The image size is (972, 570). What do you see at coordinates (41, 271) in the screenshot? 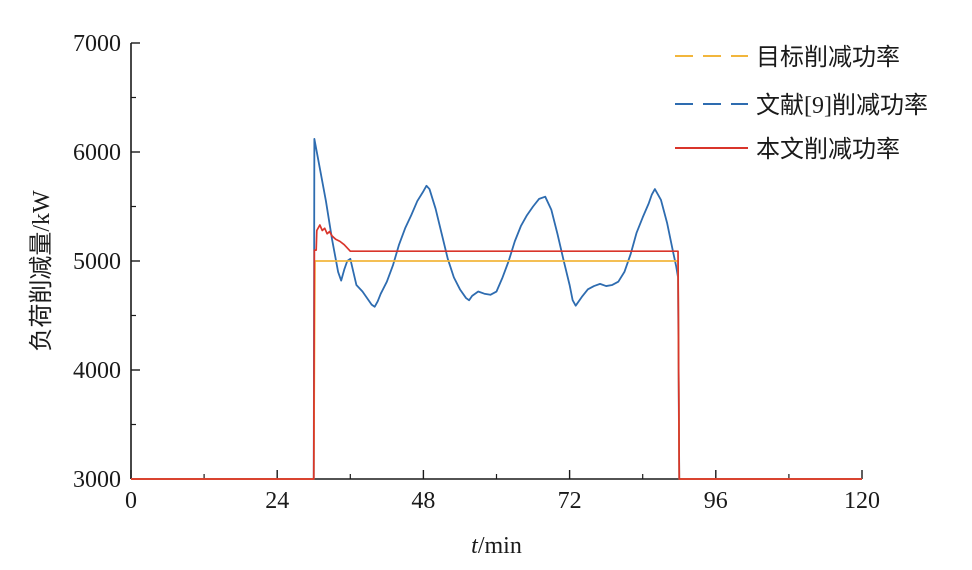
I see `y-axis-label: 负荷削减量/kW` at bounding box center [41, 271].